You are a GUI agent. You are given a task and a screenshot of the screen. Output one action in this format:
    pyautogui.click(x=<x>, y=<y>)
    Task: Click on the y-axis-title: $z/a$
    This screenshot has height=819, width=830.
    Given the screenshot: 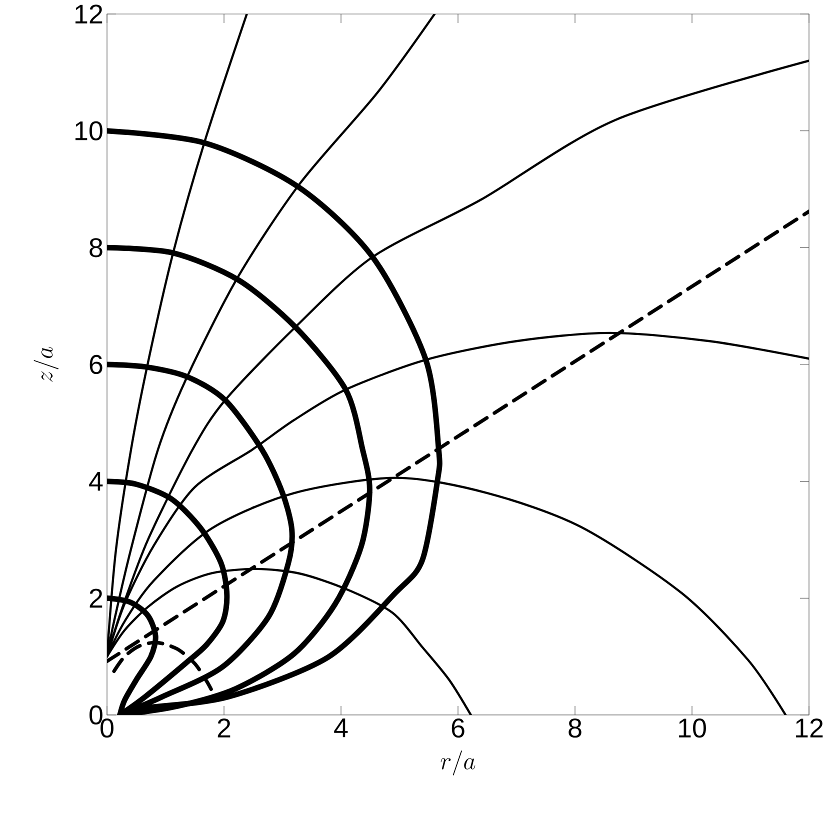 What is the action you would take?
    pyautogui.click(x=46, y=364)
    